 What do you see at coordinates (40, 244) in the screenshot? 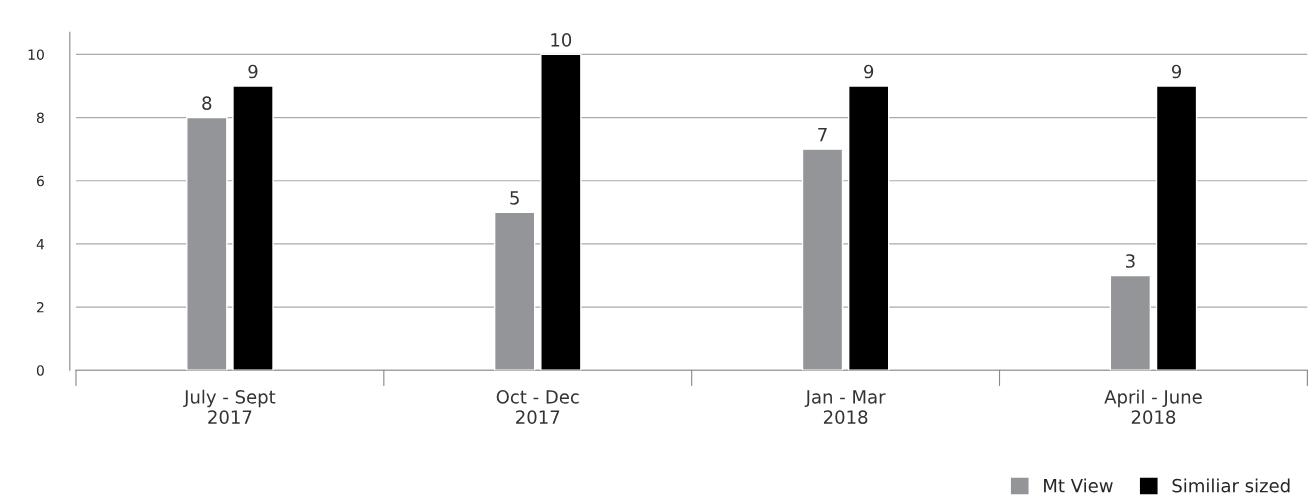
I see `y-tick-label: 4` at bounding box center [40, 244].